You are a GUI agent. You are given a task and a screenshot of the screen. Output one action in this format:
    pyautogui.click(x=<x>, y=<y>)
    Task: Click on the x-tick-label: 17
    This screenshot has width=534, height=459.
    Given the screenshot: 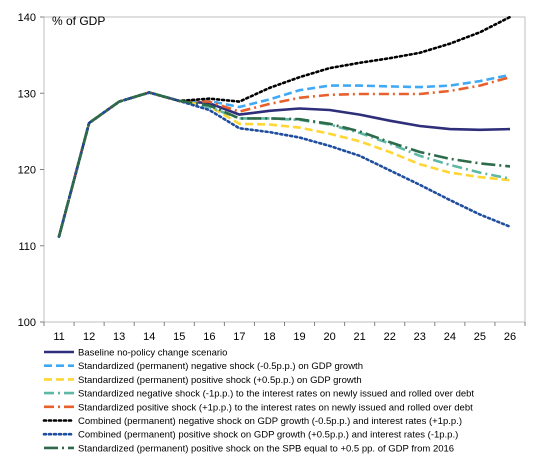 What is the action you would take?
    pyautogui.click(x=239, y=337)
    